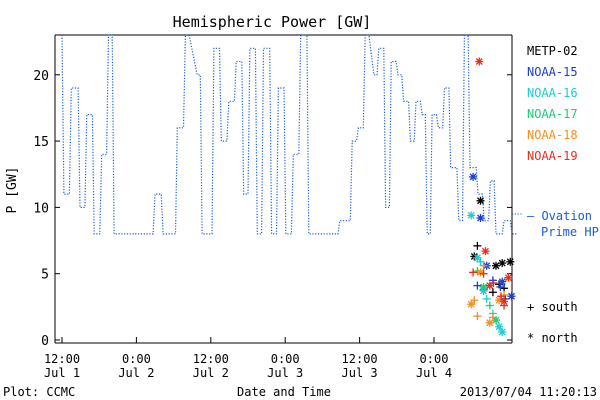 This screenshot has height=400, width=600. What do you see at coordinates (477, 285) in the screenshot?
I see `point-noaa-15-south` at bounding box center [477, 285].